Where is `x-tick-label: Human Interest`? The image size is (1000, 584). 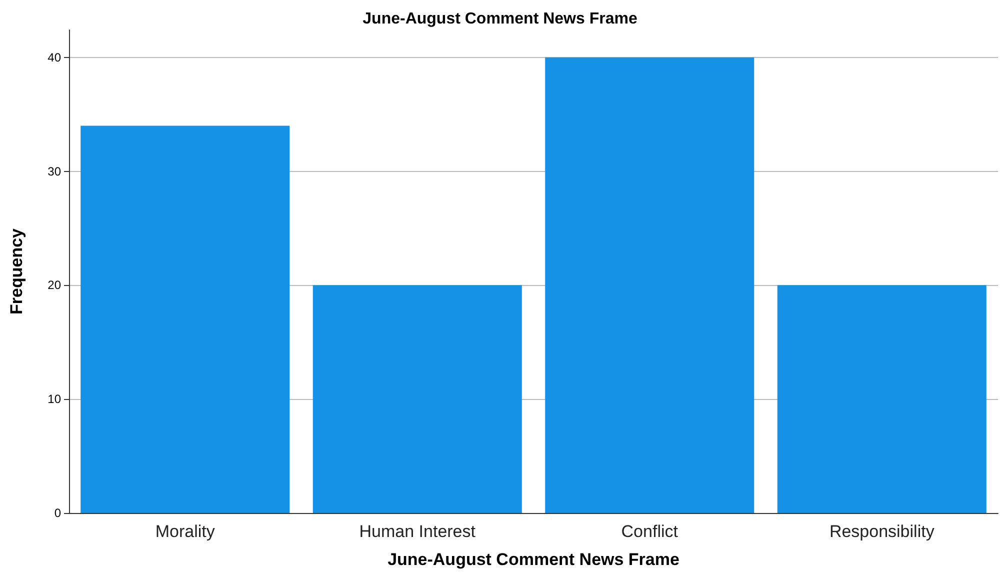 x-tick-label: Human Interest is located at coordinates (417, 531).